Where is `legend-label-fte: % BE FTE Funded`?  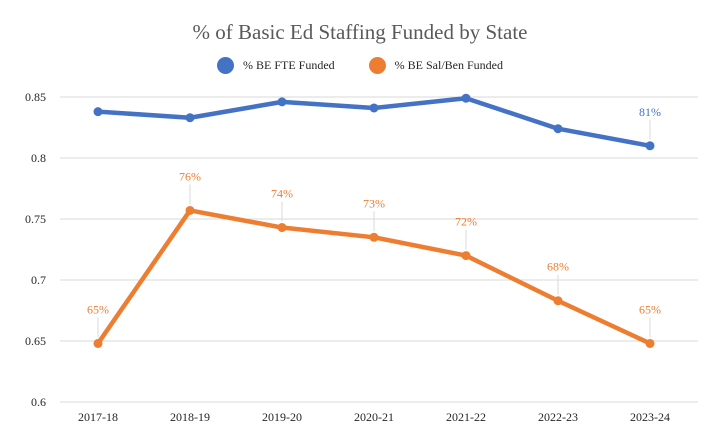 legend-label-fte: % BE FTE Funded is located at coordinates (289, 65).